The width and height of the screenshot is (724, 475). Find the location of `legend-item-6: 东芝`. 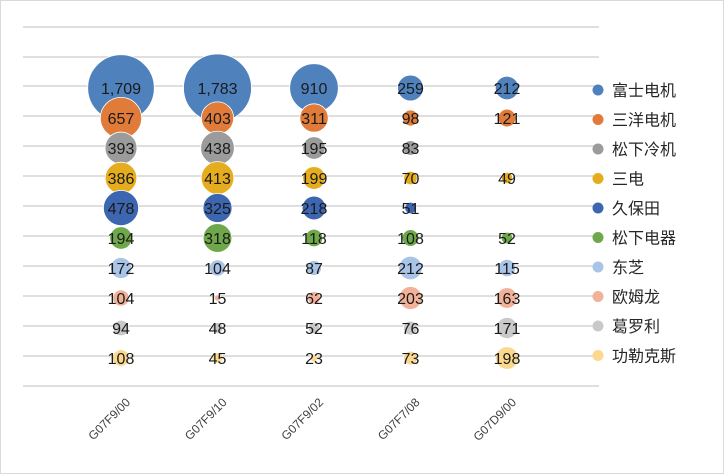

legend-item-6: 东芝 is located at coordinates (618, 267).